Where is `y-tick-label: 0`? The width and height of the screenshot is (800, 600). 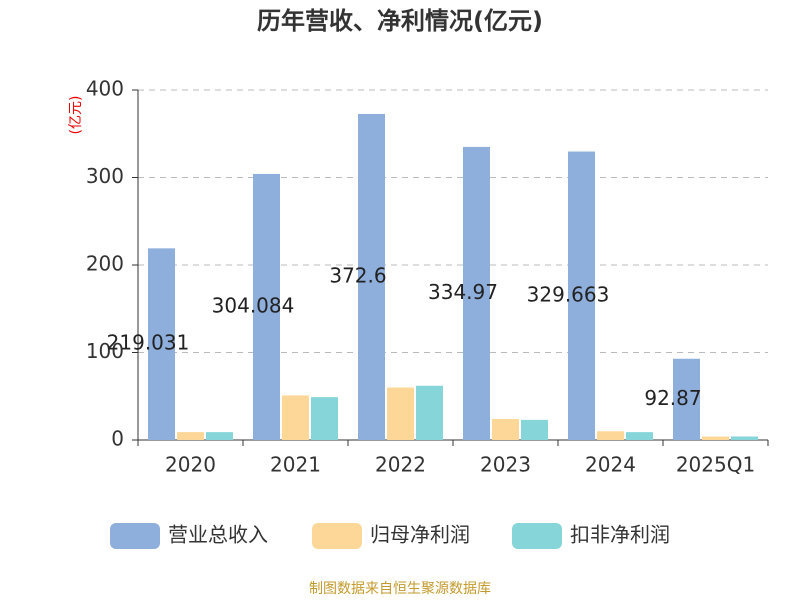
y-tick-label: 0 is located at coordinates (117, 439).